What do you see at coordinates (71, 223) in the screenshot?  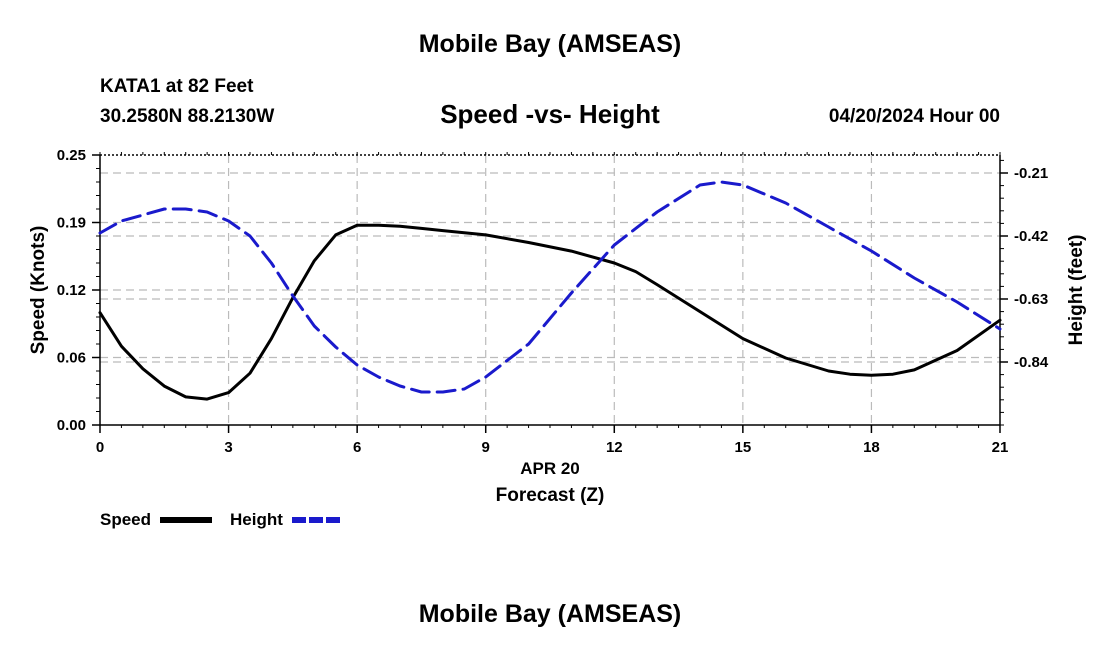 I see `y-tick-label: 0.19` at bounding box center [71, 223].